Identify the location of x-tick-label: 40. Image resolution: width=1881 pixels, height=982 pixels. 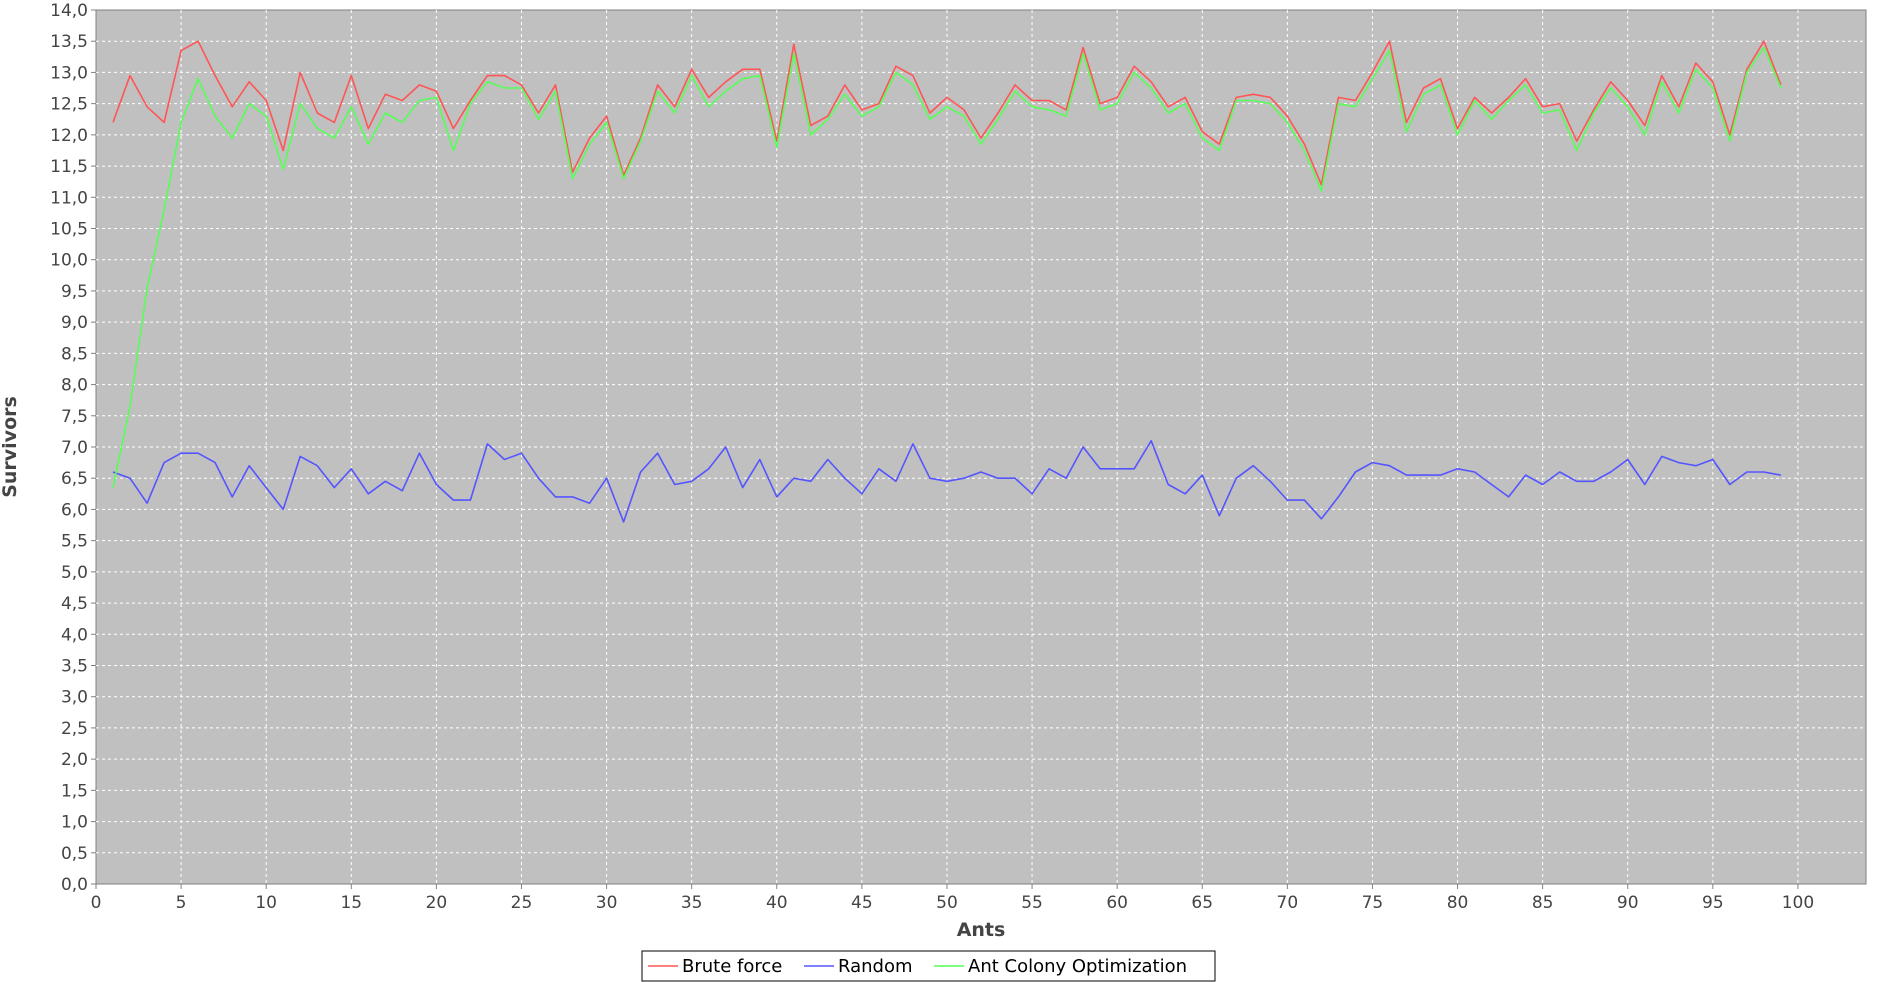
(777, 903).